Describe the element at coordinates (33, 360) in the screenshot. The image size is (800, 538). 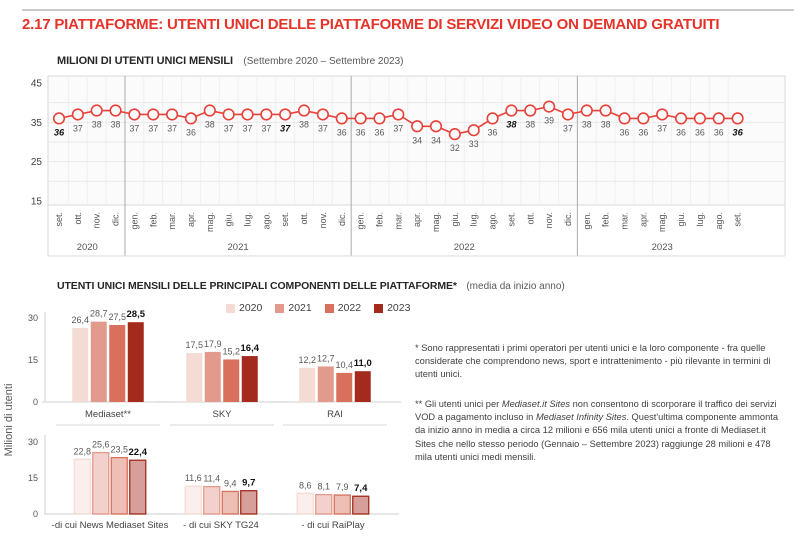
I see `bar-y-tick: 15` at that location.